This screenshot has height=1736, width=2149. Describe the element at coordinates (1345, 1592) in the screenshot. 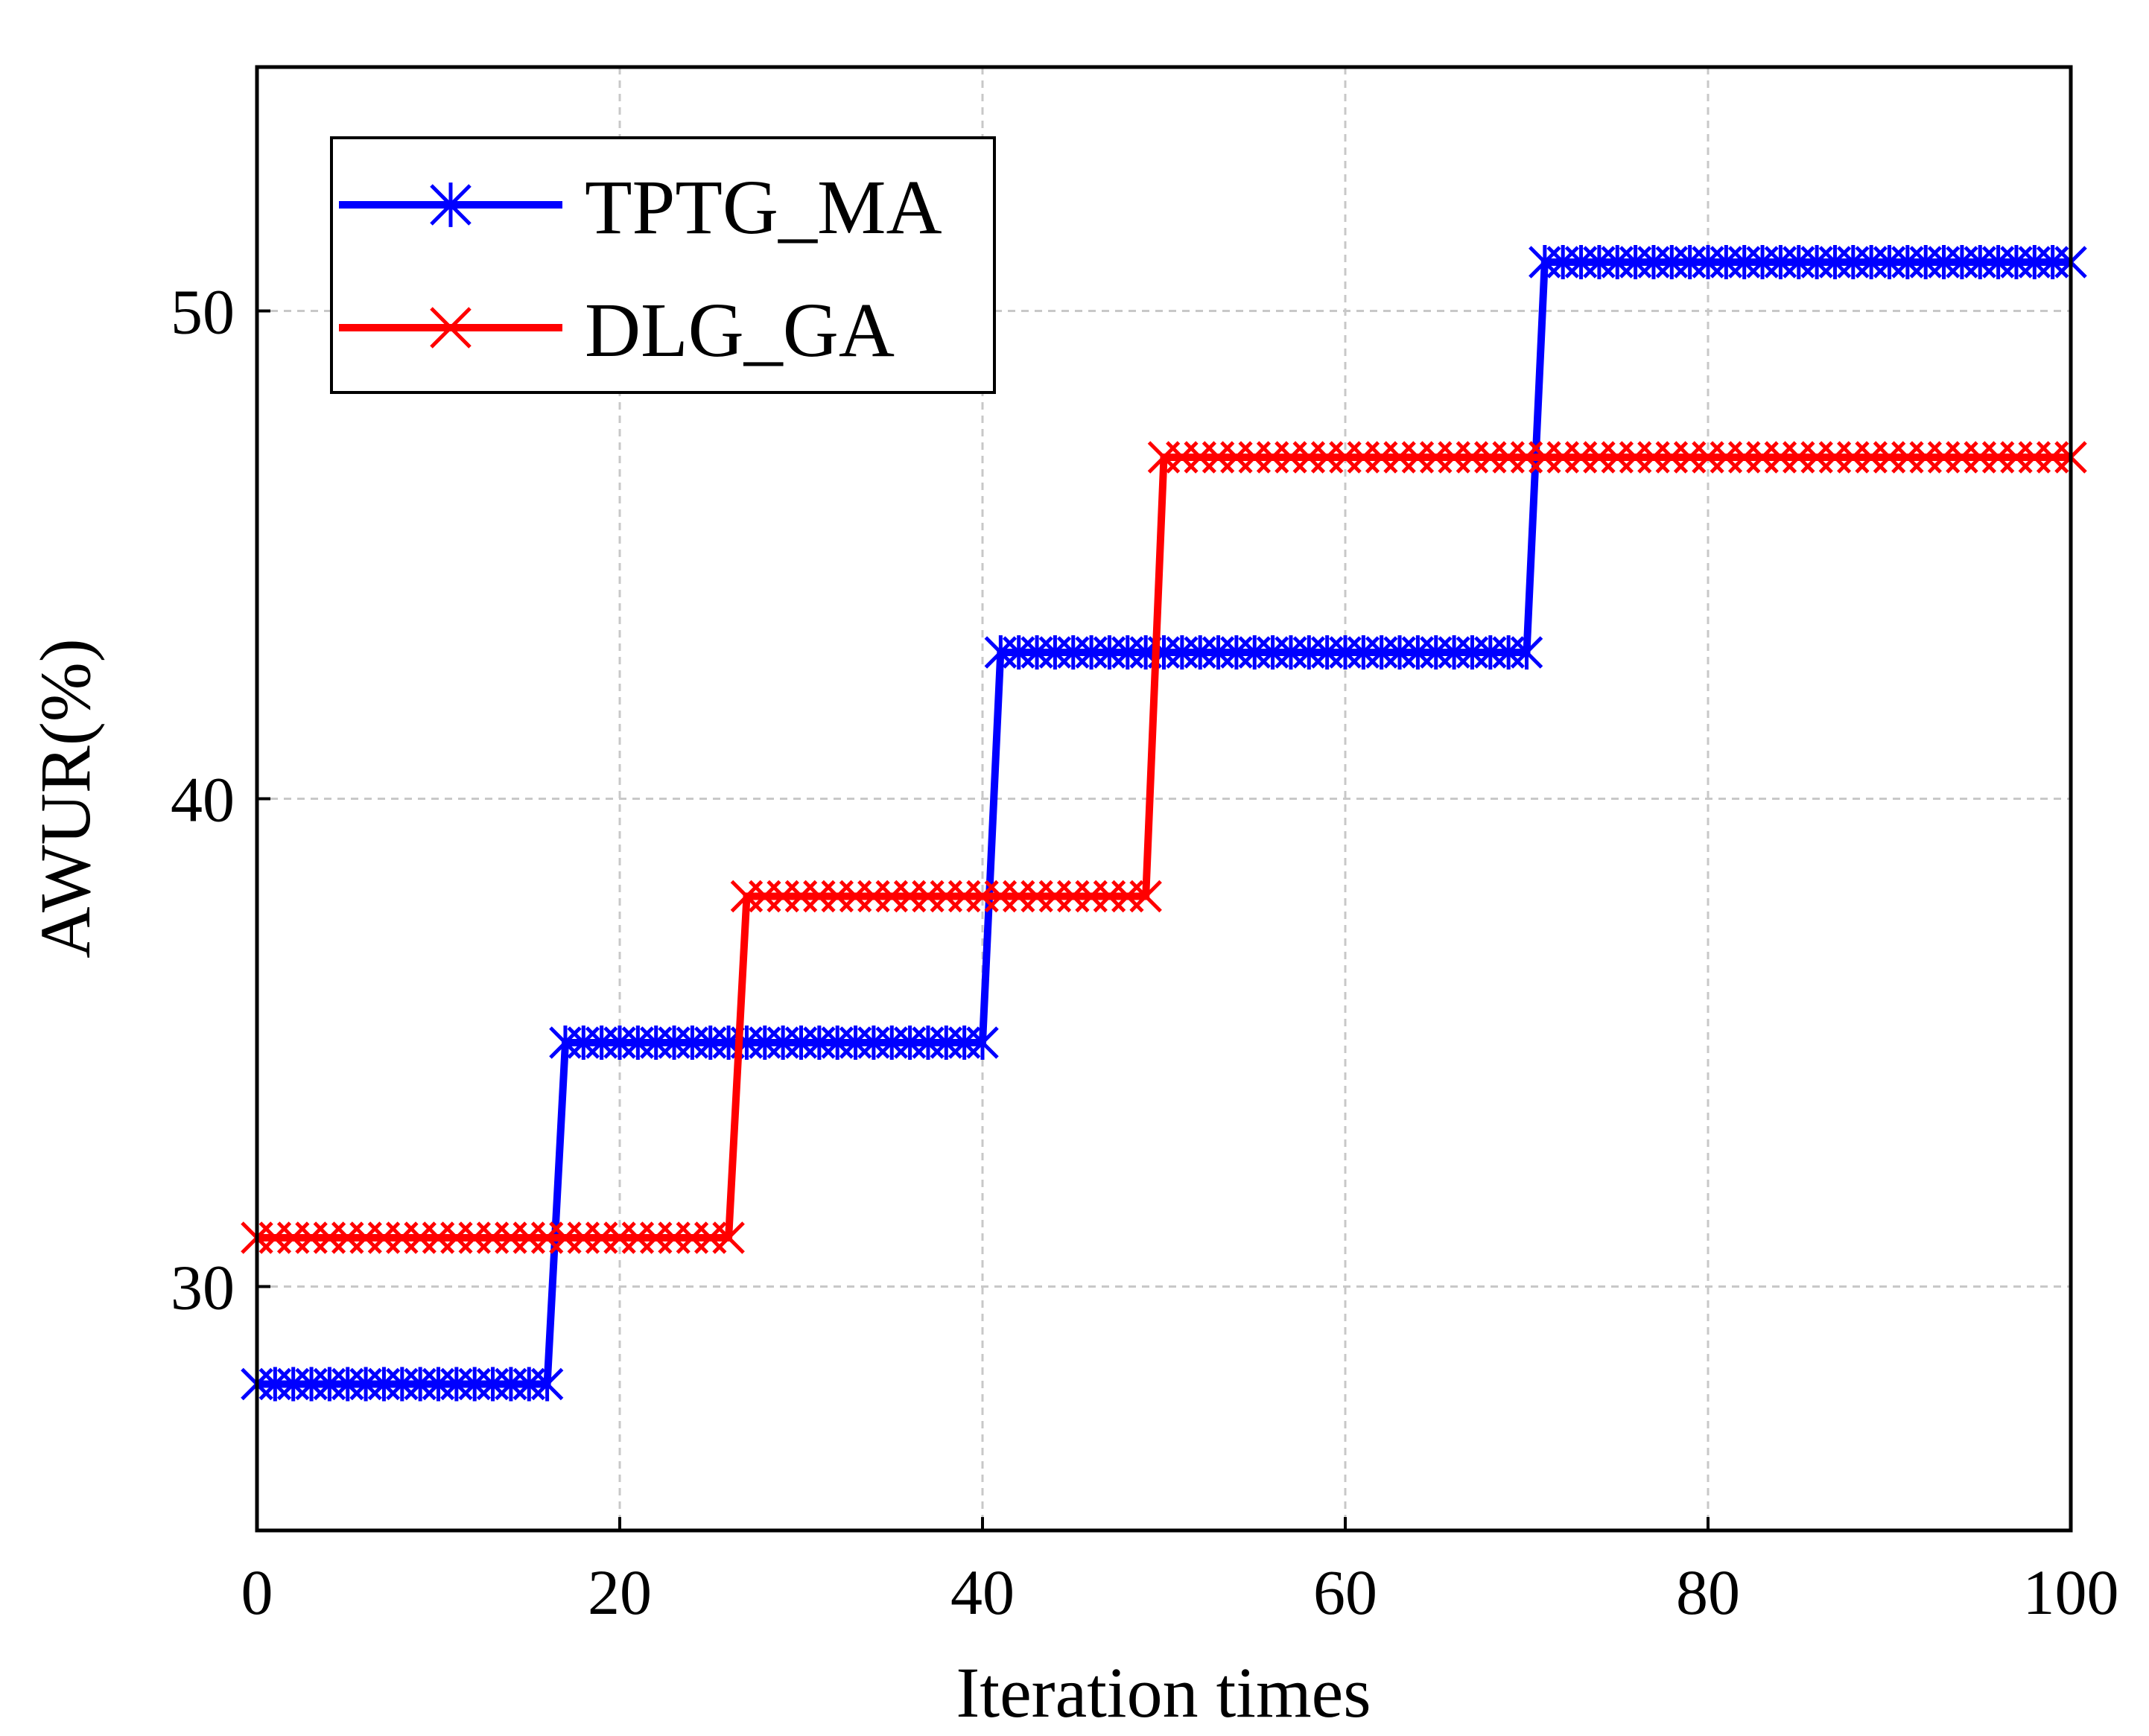

I see `x-tick-label: 60` at that location.